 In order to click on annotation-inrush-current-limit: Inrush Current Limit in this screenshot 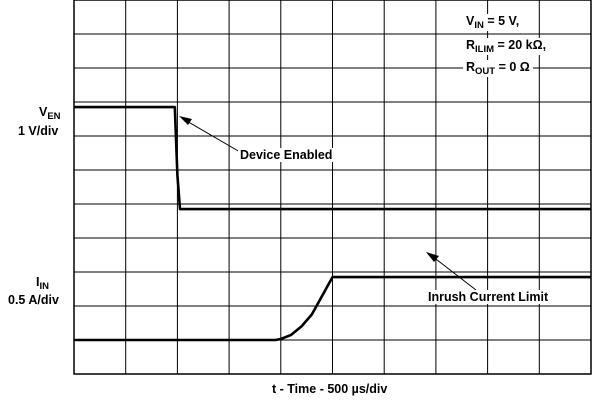, I will do `click(488, 297)`.